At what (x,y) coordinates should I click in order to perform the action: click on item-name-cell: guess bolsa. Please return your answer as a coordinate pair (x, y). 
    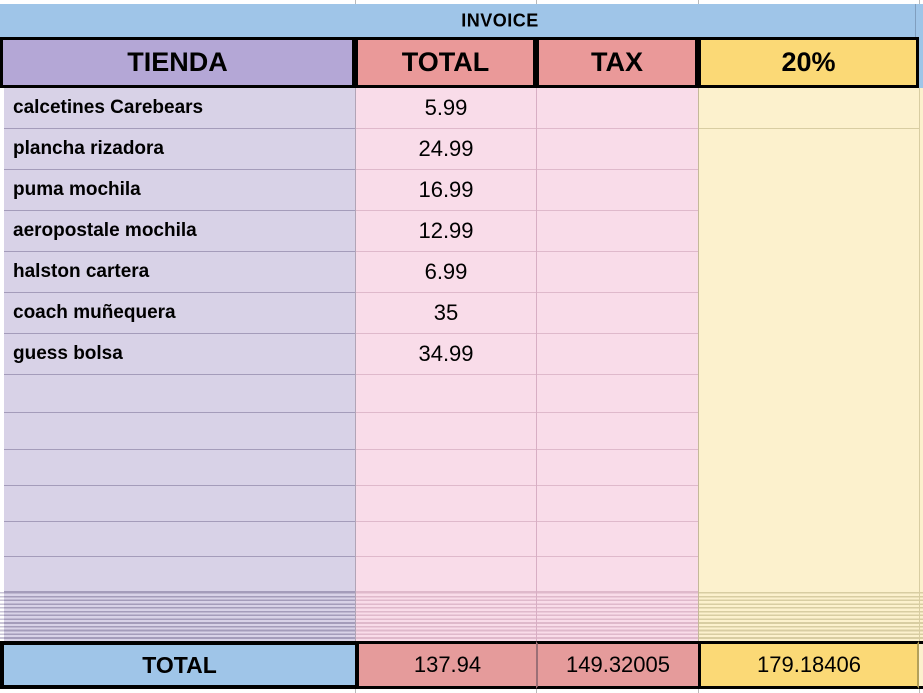
    Looking at the image, I should click on (179, 354).